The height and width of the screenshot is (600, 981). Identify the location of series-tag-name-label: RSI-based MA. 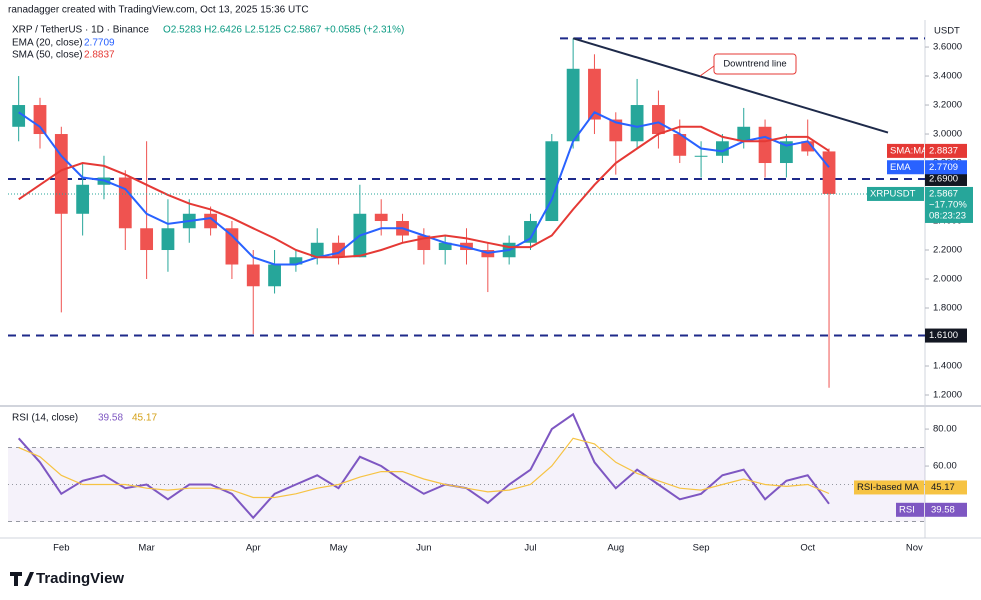
(888, 487).